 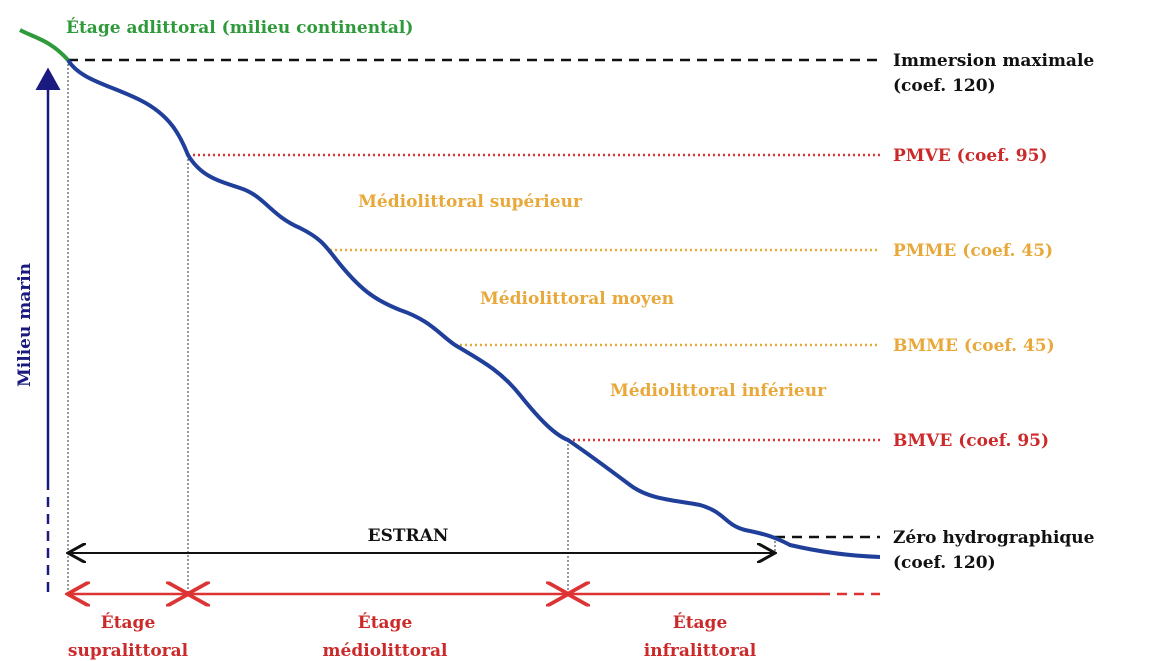 I want to click on estran-label: ESTRAN, so click(x=408, y=536).